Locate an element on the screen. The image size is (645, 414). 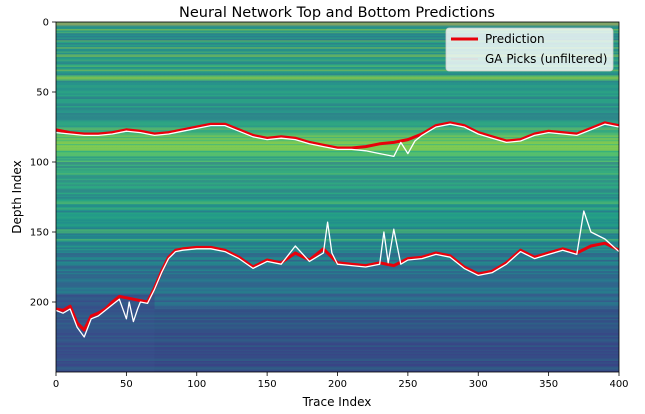
x-tick-label: 50 is located at coordinates (126, 384).